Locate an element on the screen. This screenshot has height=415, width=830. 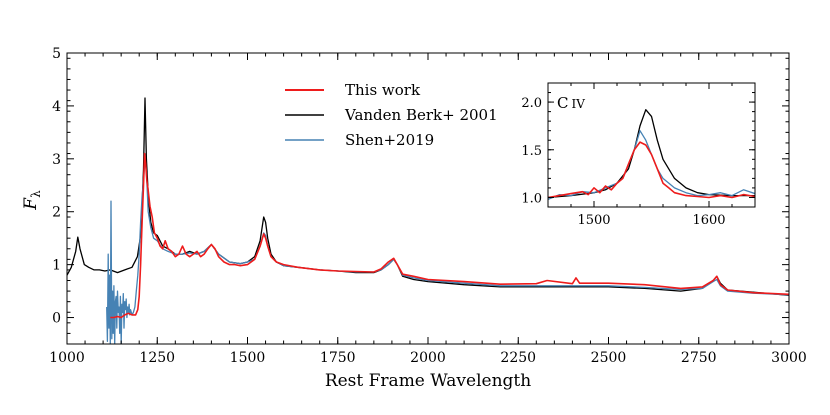
inset-series-vanden-berk-2001 is located at coordinates (651, 154).